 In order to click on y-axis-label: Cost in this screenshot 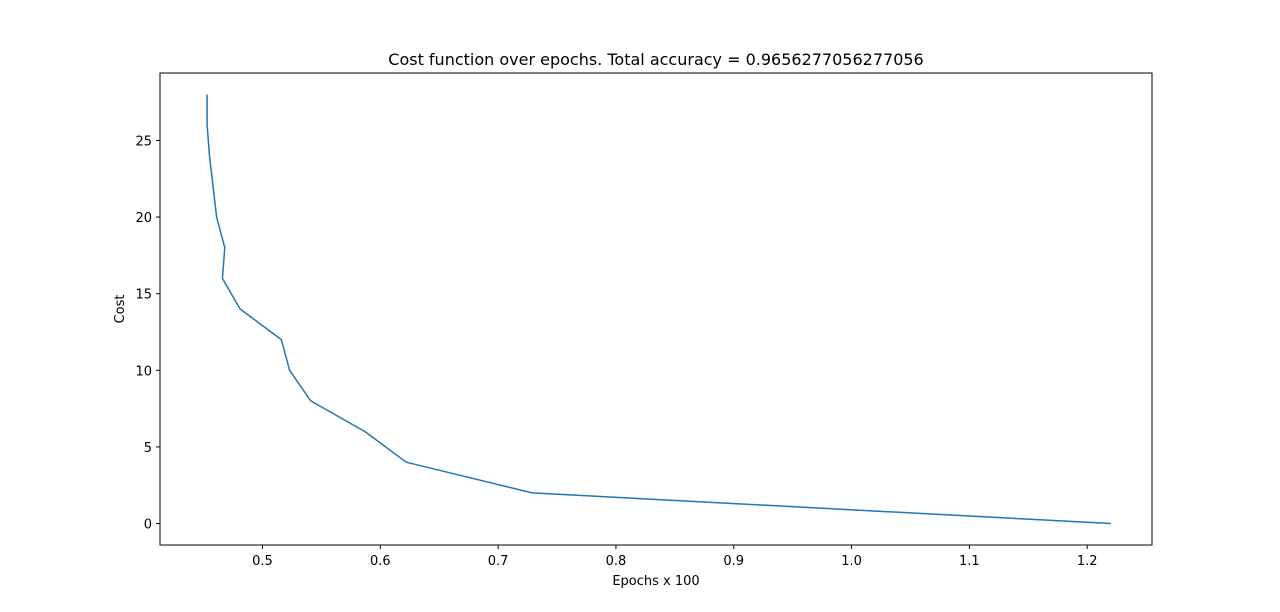, I will do `click(120, 309)`.